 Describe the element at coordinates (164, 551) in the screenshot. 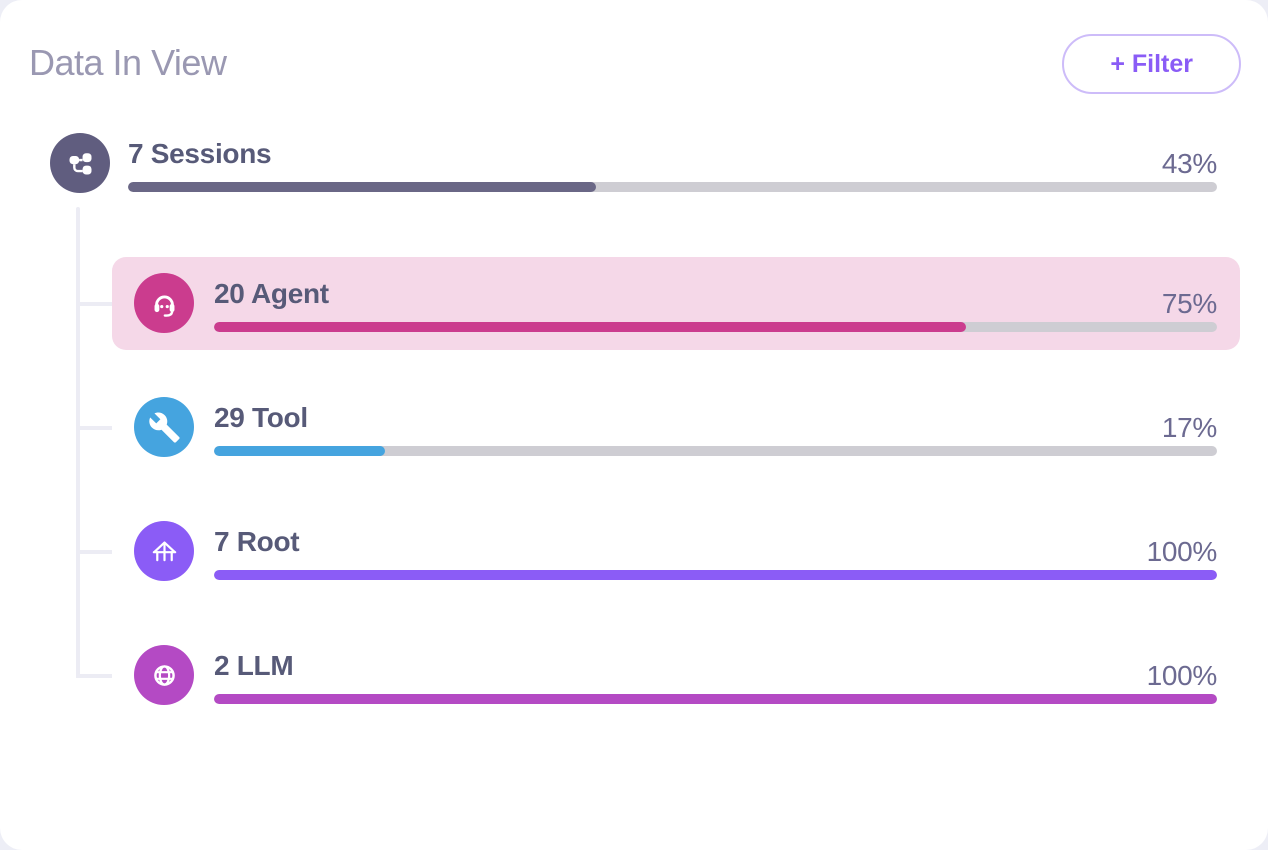

I see `house-icon` at that location.